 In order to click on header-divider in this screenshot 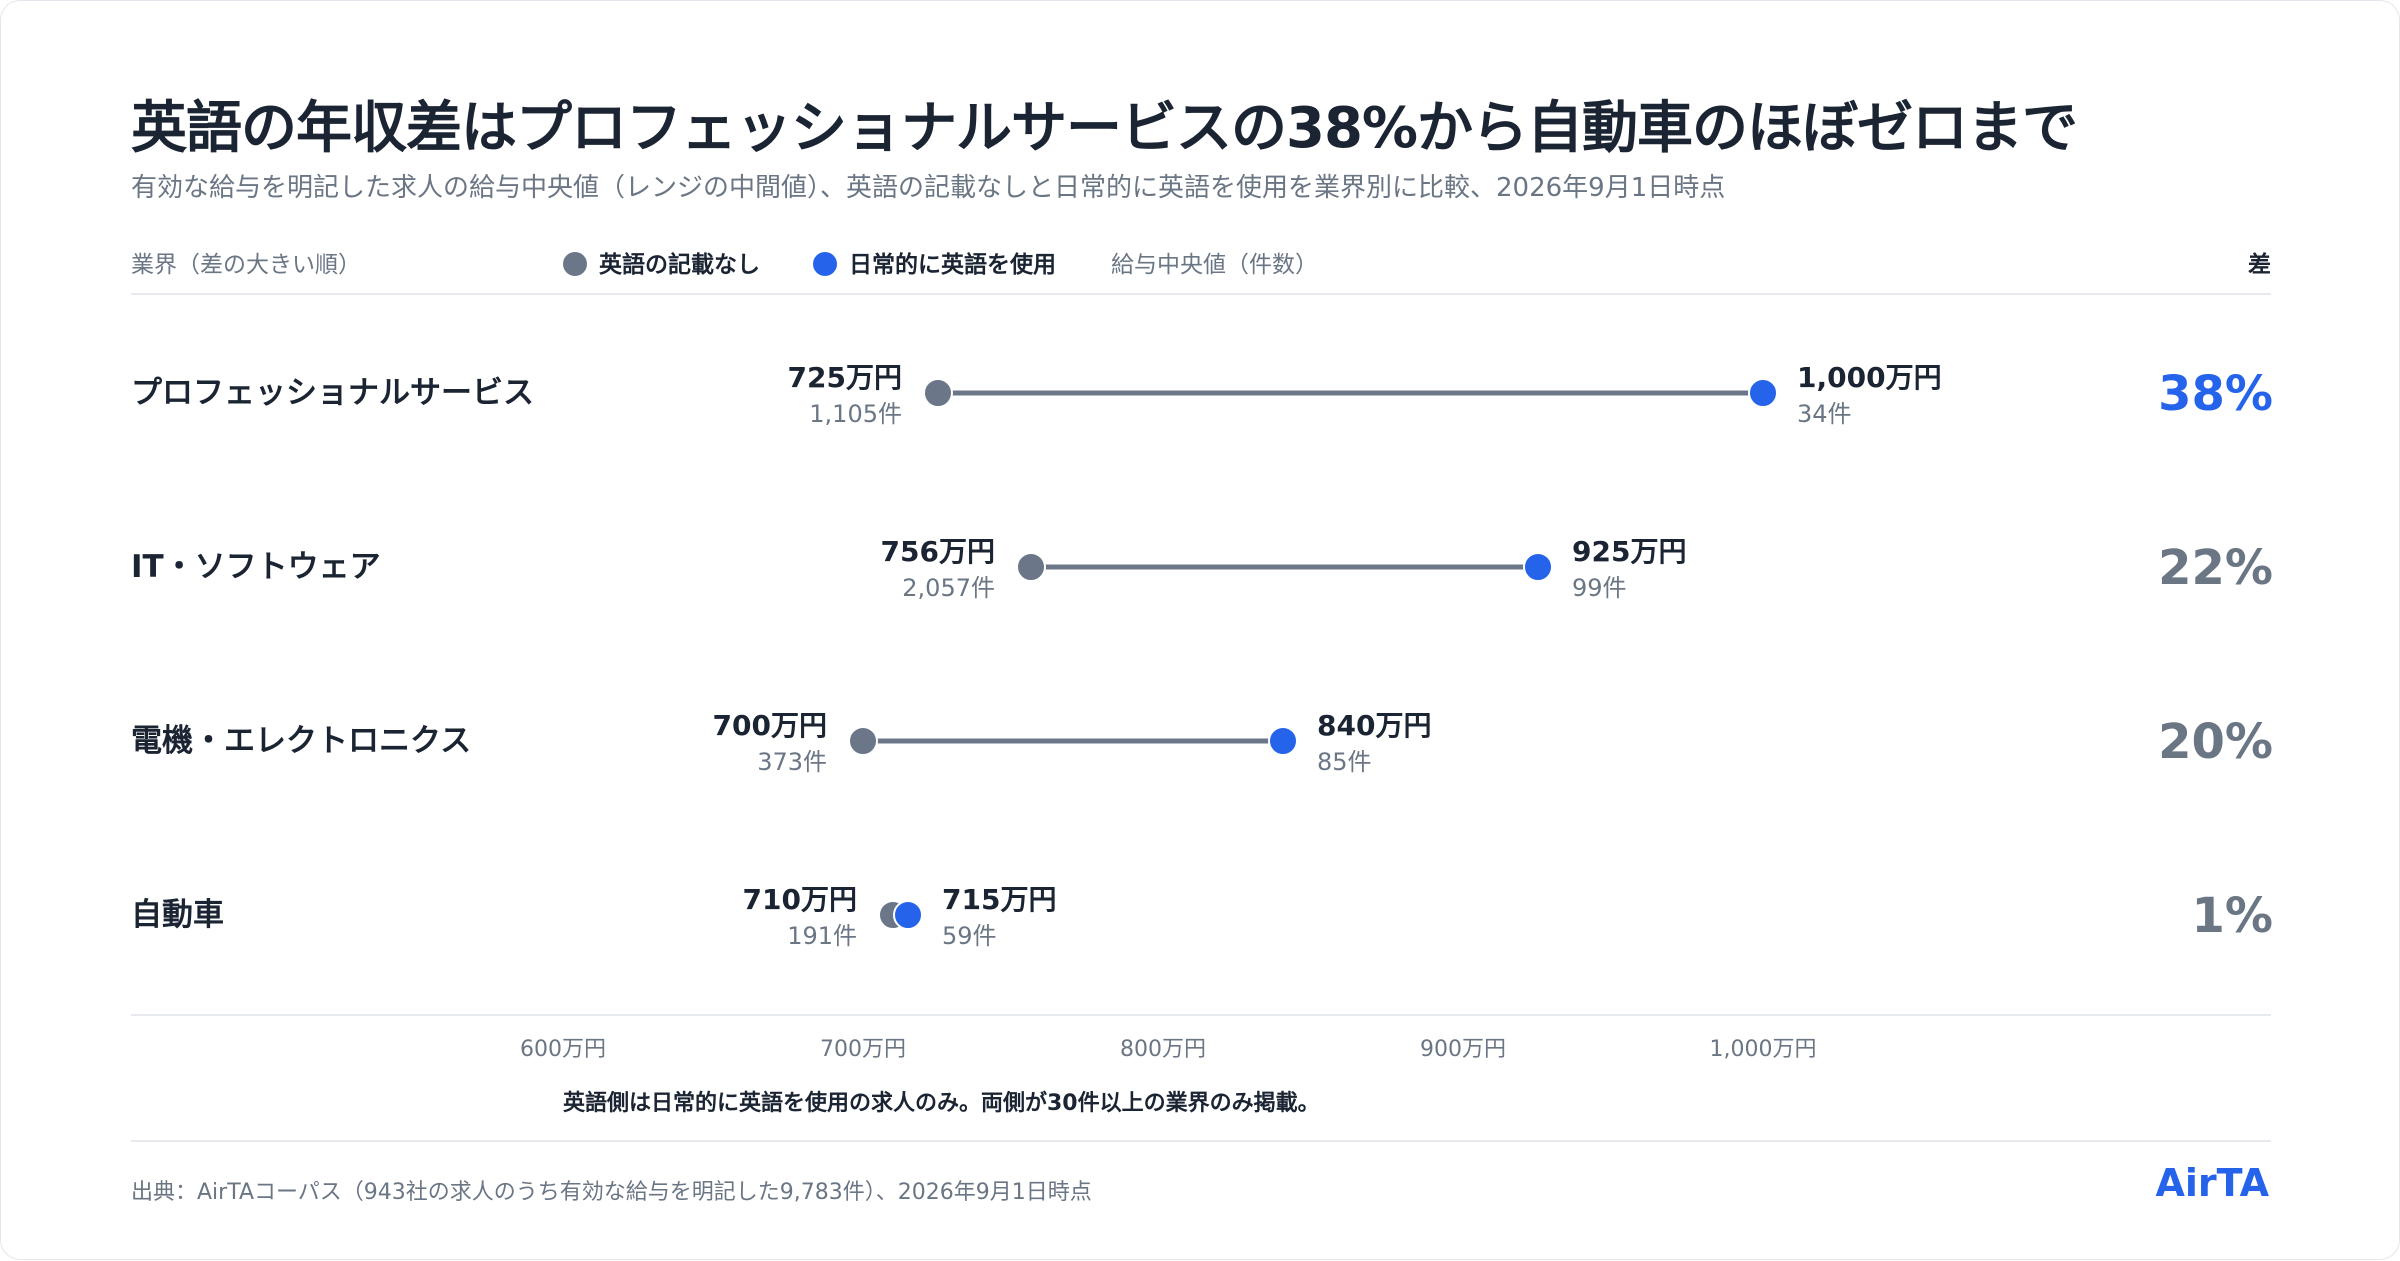, I will do `click(1201, 294)`.